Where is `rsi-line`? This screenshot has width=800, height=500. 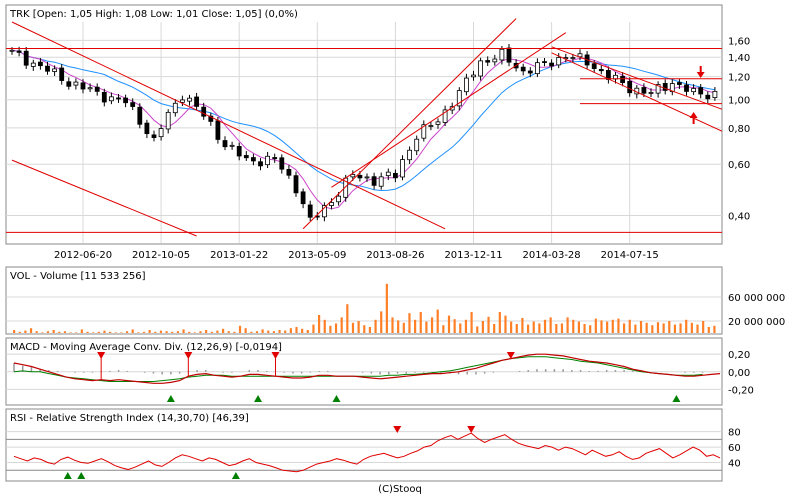 rsi-line is located at coordinates (367, 452).